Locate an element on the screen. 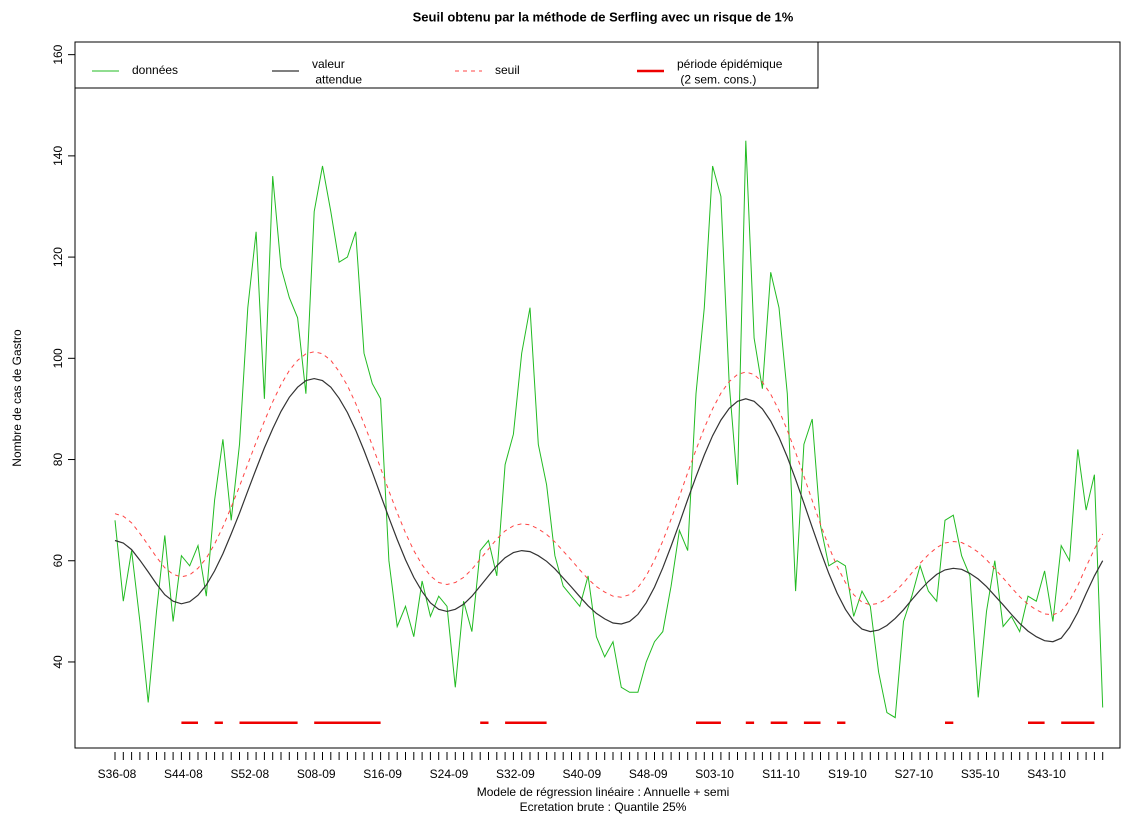 The image size is (1131, 822). x-tick-label: S32-09 is located at coordinates (515, 774).